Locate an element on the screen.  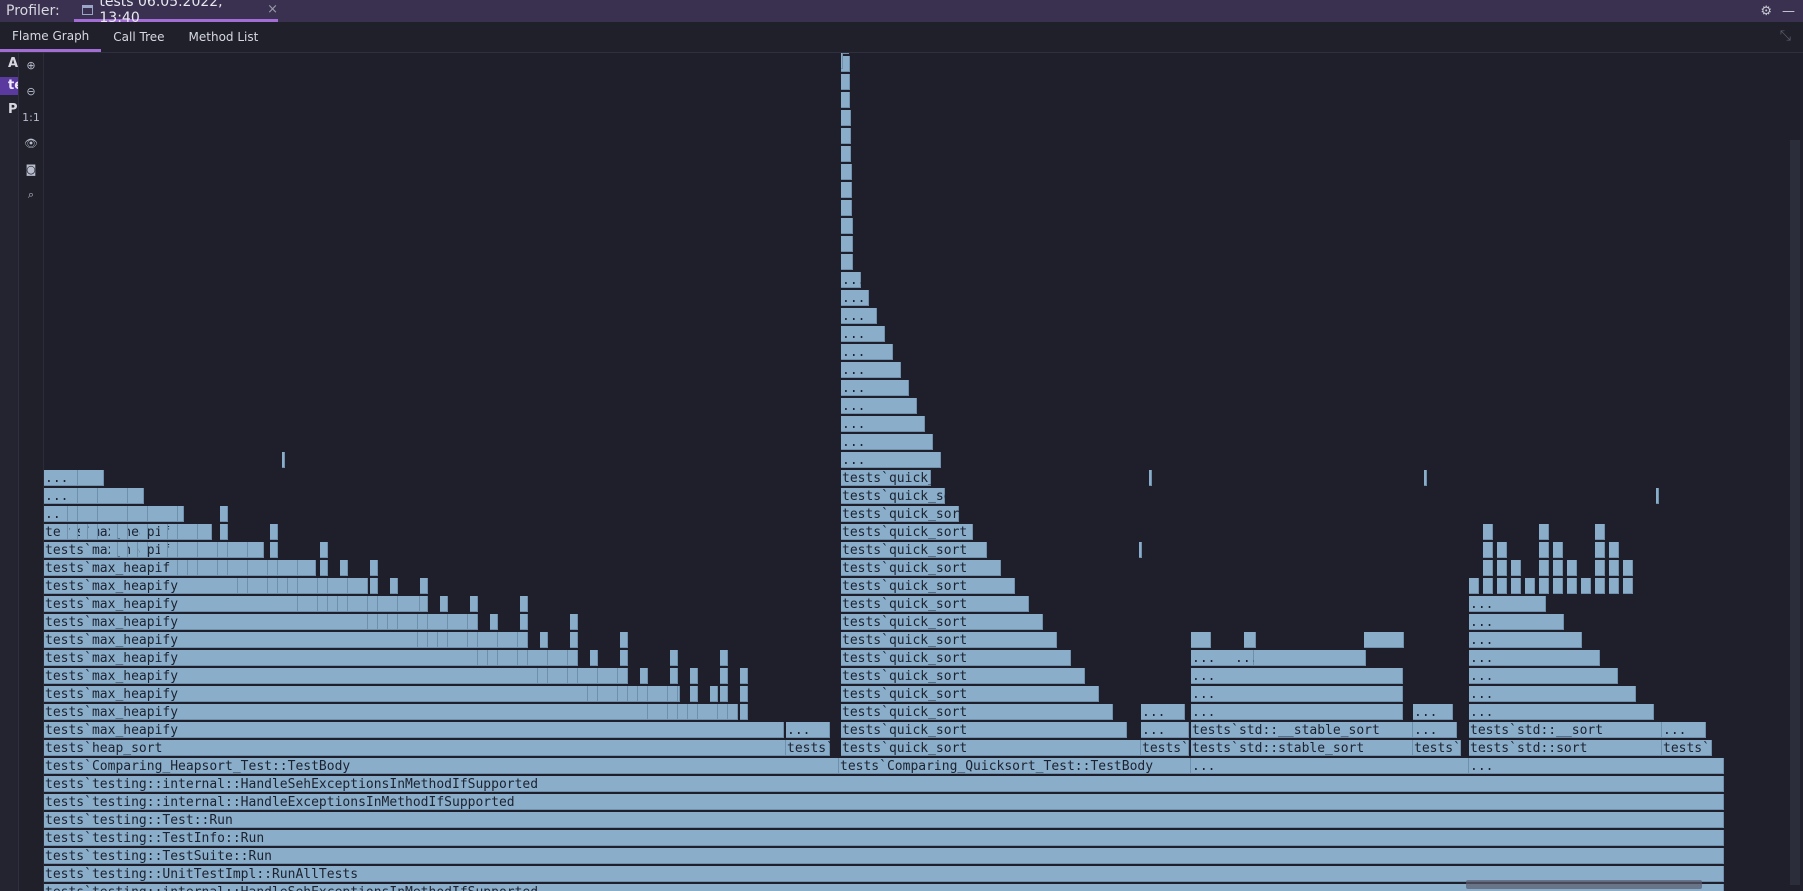
flame-frame-std-stable-sort-inner: tests`std::__stable_sort is located at coordinates (1302, 730).